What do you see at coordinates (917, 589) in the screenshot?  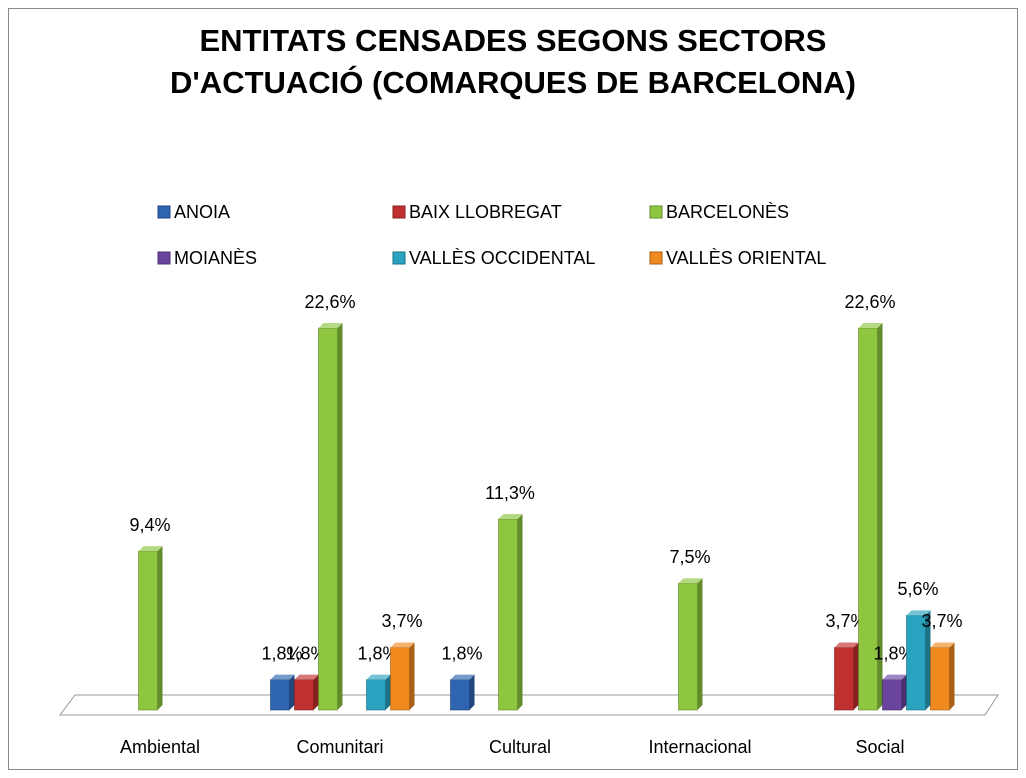 I see `data-label: 5,6%` at bounding box center [917, 589].